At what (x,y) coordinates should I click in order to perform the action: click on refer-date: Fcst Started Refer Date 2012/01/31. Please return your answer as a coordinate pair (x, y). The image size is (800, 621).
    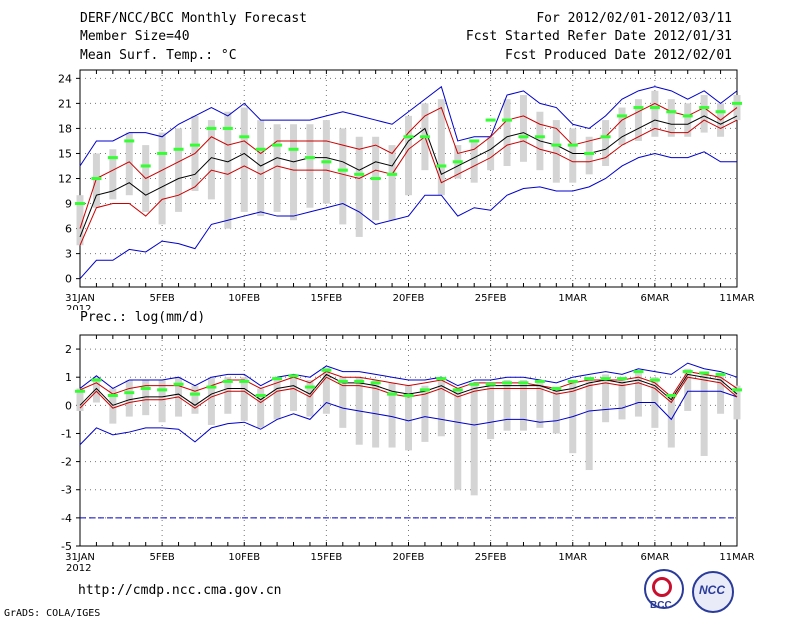
    Looking at the image, I should click on (598, 36).